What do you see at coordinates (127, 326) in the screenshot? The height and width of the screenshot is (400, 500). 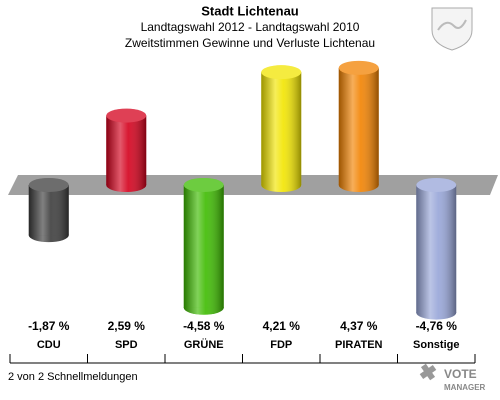 I see `value-label: 2,59 %` at bounding box center [127, 326].